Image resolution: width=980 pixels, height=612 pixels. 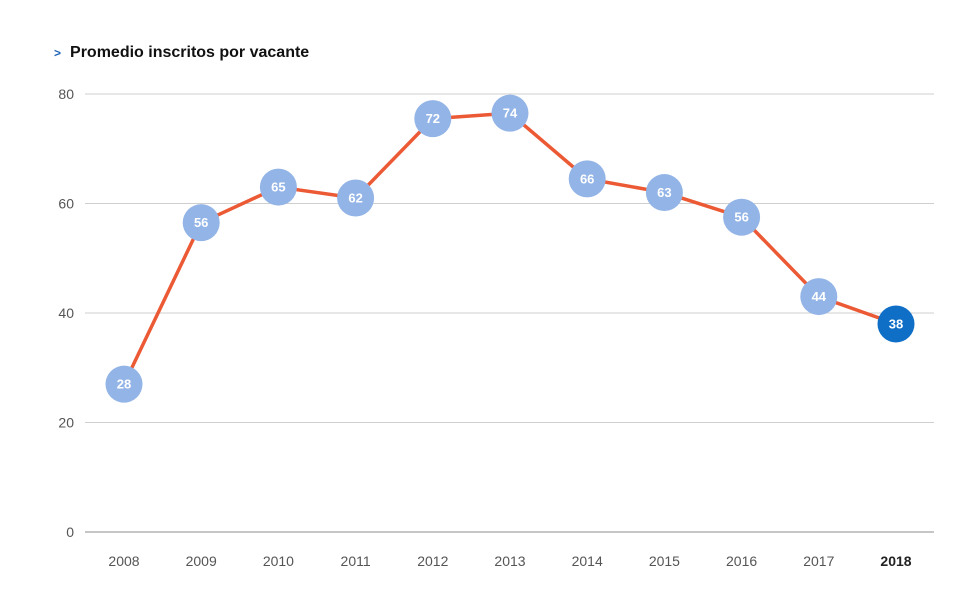 What do you see at coordinates (587, 561) in the screenshot?
I see `x-tick-label: 2014` at bounding box center [587, 561].